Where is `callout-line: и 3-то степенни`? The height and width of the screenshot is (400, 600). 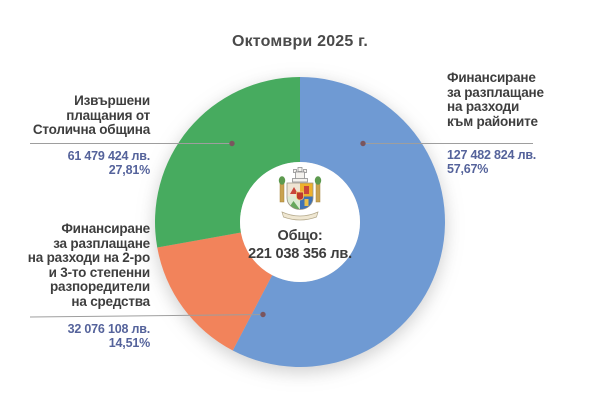 callout-line: и 3-то степенни is located at coordinates (99, 272).